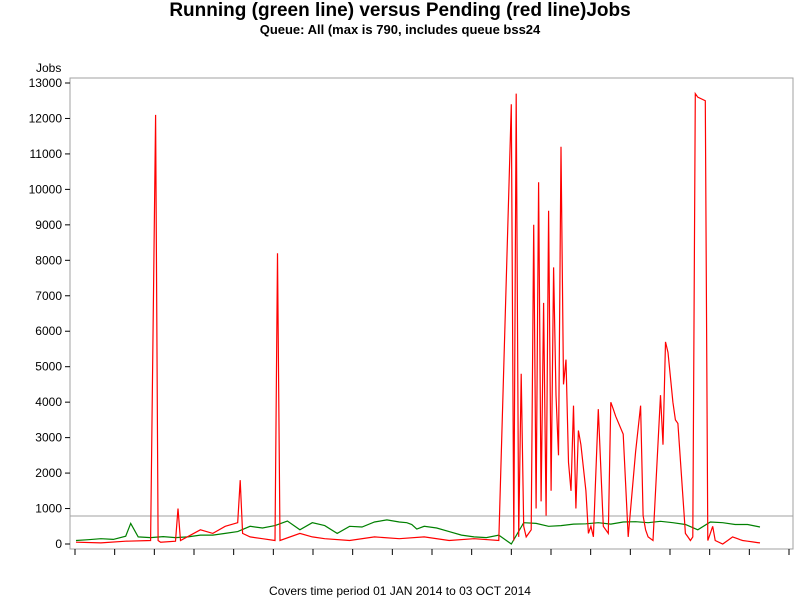  I want to click on y-tick-label: 8000, so click(48, 260).